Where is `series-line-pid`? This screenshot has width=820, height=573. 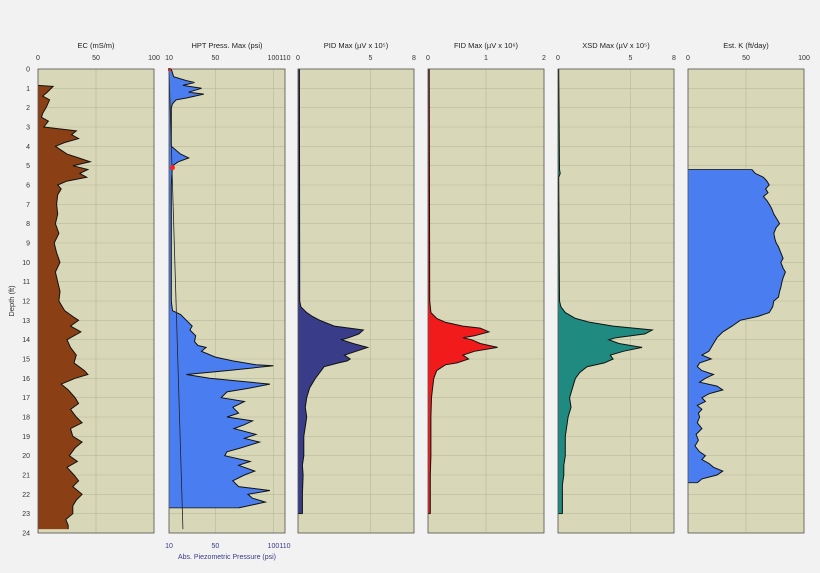 series-line-pid is located at coordinates (334, 291).